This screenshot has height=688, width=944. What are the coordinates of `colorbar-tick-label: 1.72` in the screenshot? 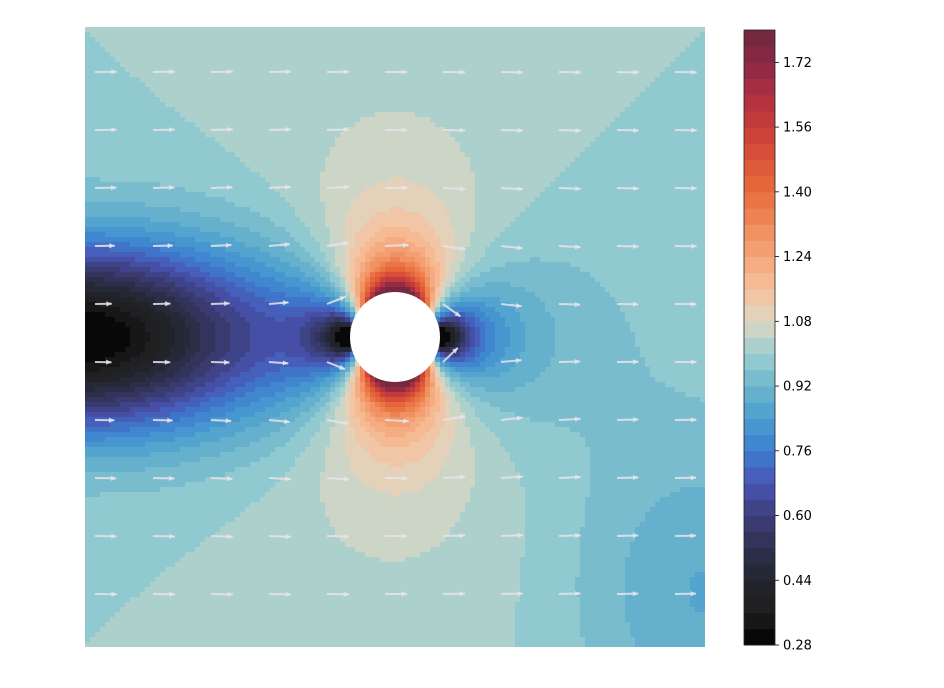 It's located at (797, 63).